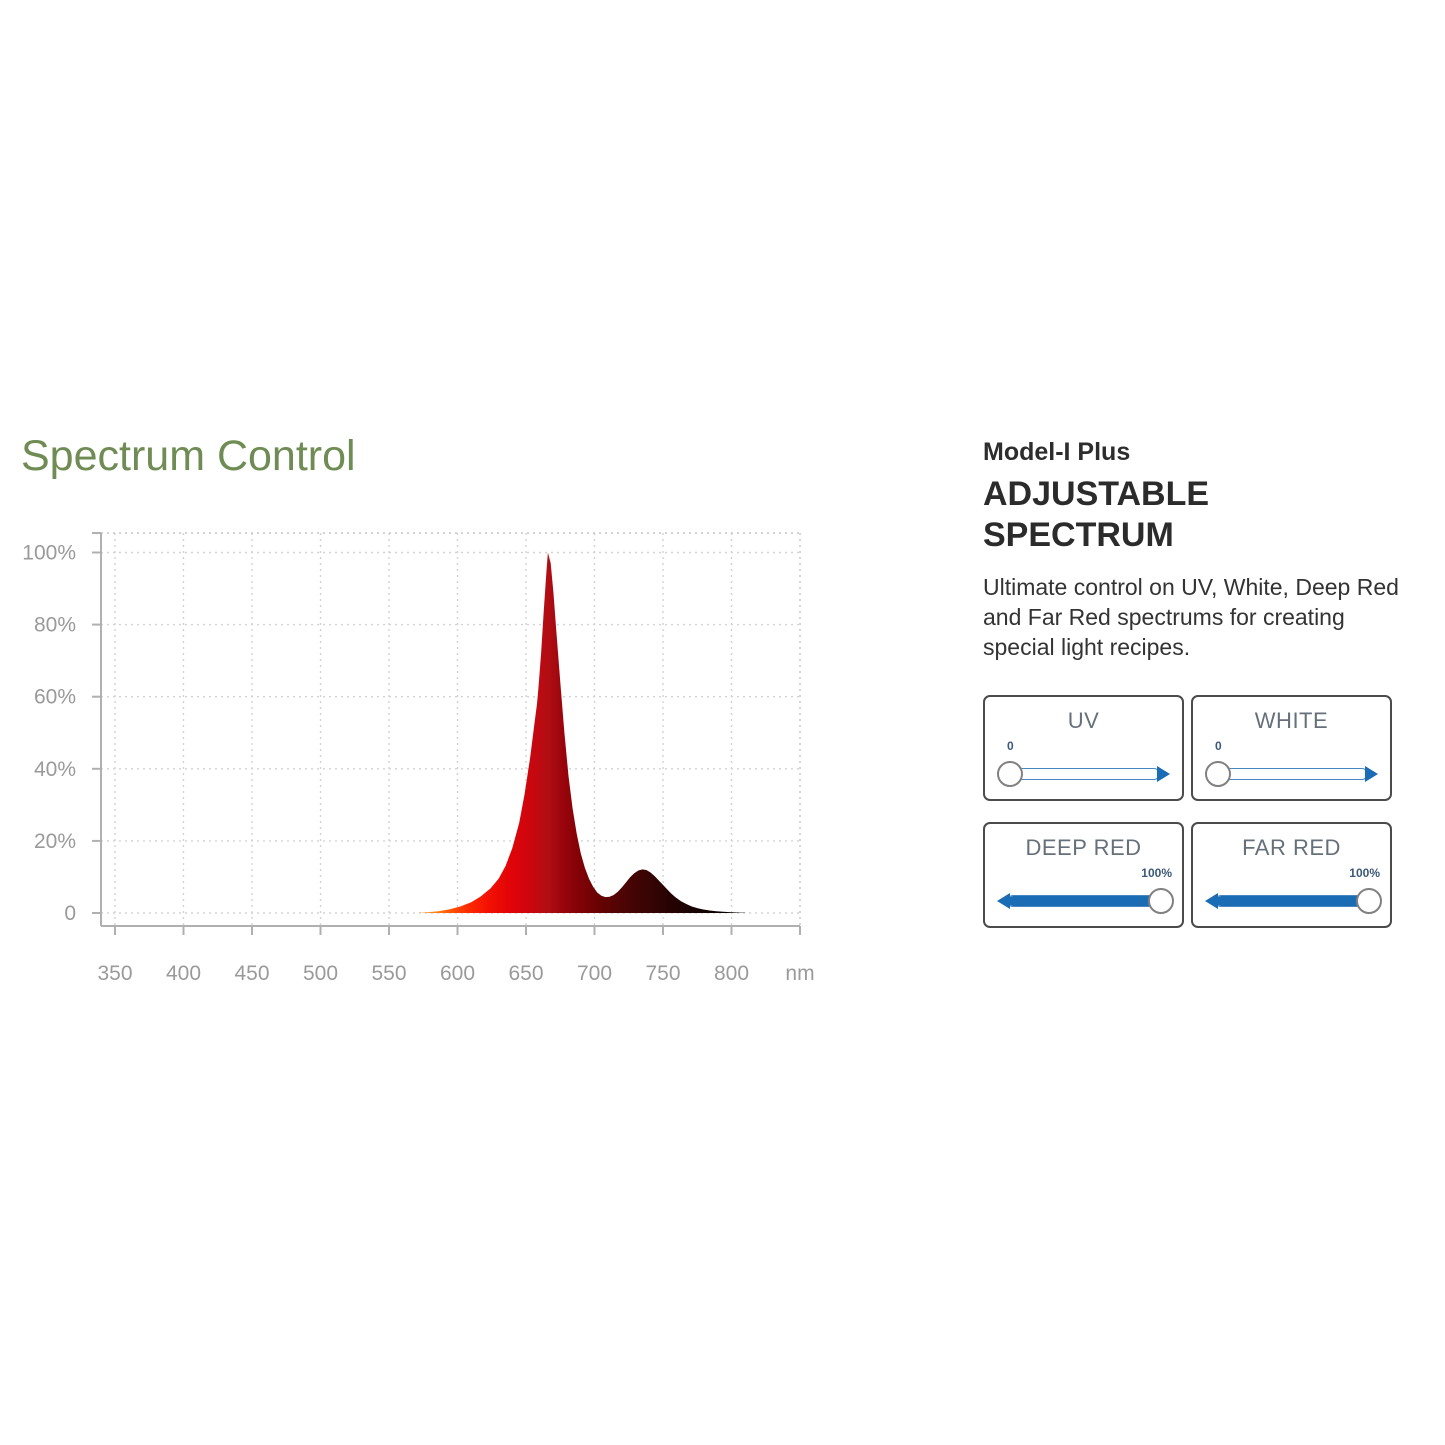 The height and width of the screenshot is (1445, 1445). I want to click on y-axis-tick-label: 60%, so click(55, 697).